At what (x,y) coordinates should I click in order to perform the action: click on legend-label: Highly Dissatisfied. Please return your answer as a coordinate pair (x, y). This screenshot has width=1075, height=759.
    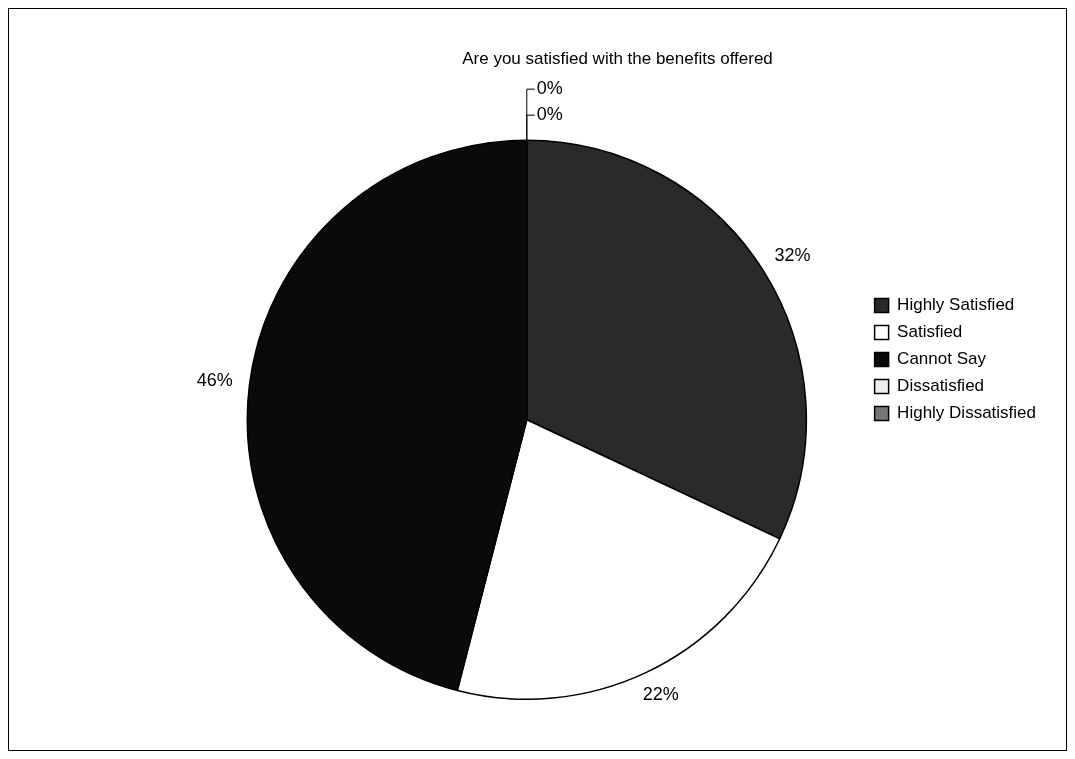
    Looking at the image, I should click on (967, 413).